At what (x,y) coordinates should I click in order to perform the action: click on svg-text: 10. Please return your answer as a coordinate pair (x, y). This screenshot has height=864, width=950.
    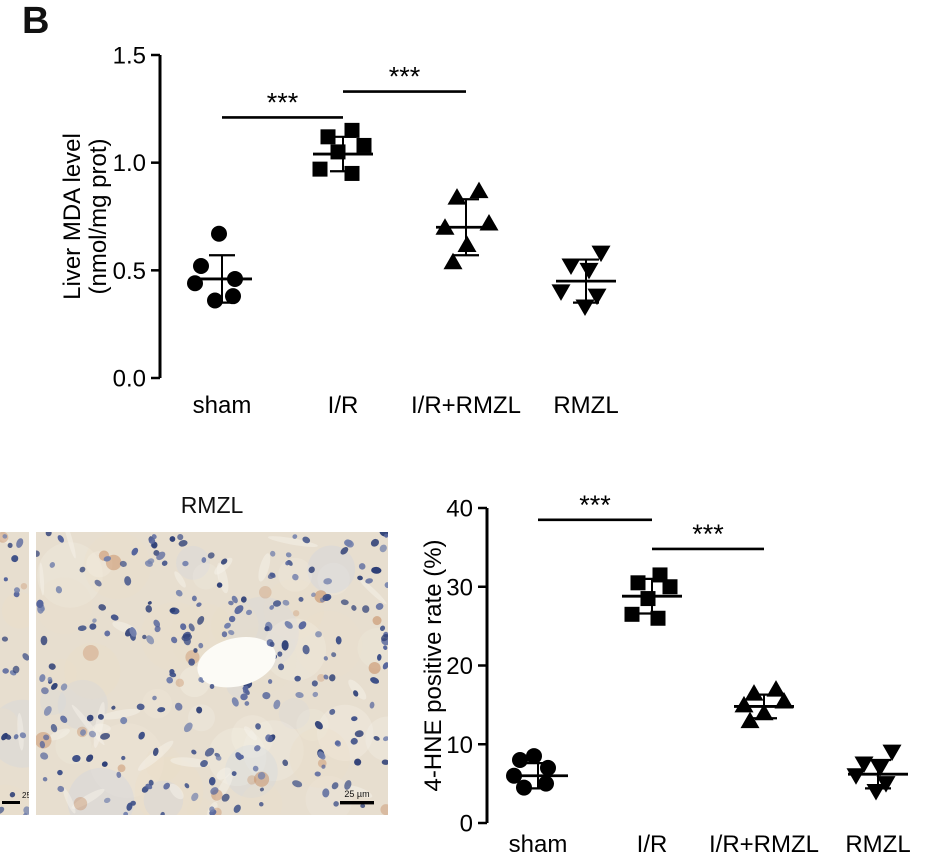
    Looking at the image, I should click on (459, 745).